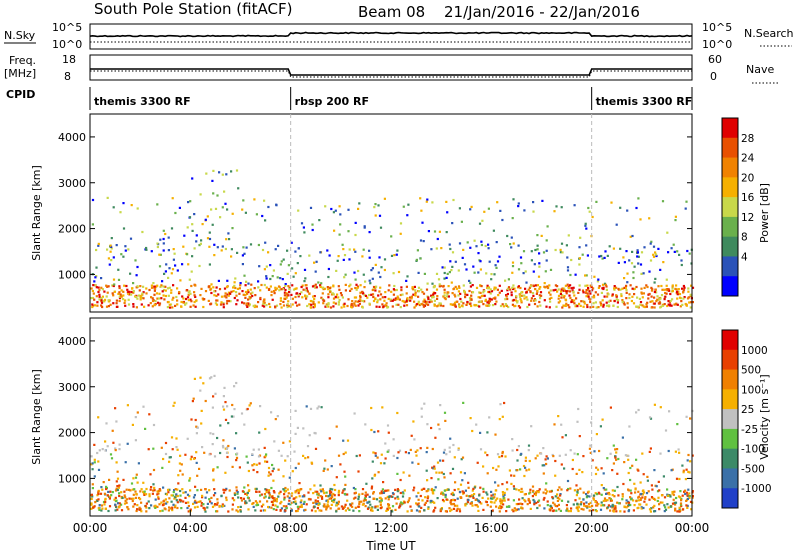  What do you see at coordinates (391, 74) in the screenshot?
I see `nave-trace` at bounding box center [391, 74].